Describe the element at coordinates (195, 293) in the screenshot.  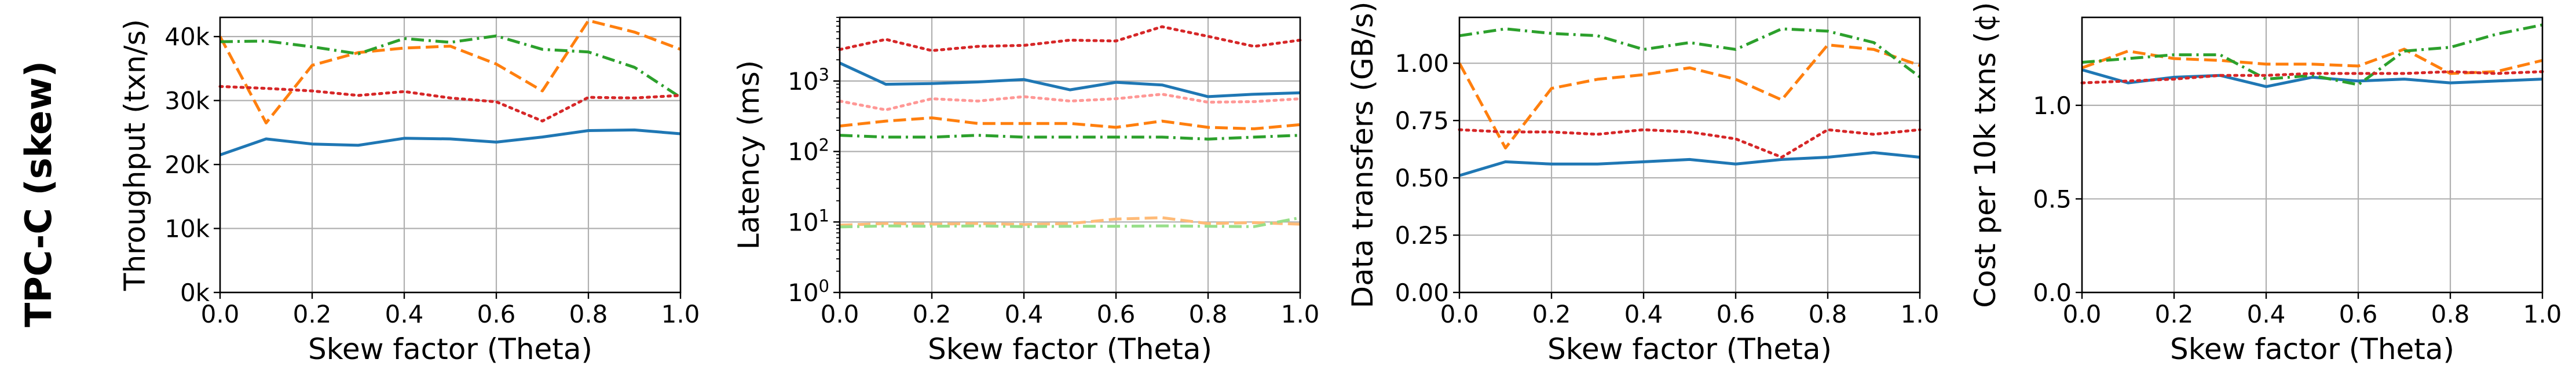
I see `y-tick-label: 0k` at that location.